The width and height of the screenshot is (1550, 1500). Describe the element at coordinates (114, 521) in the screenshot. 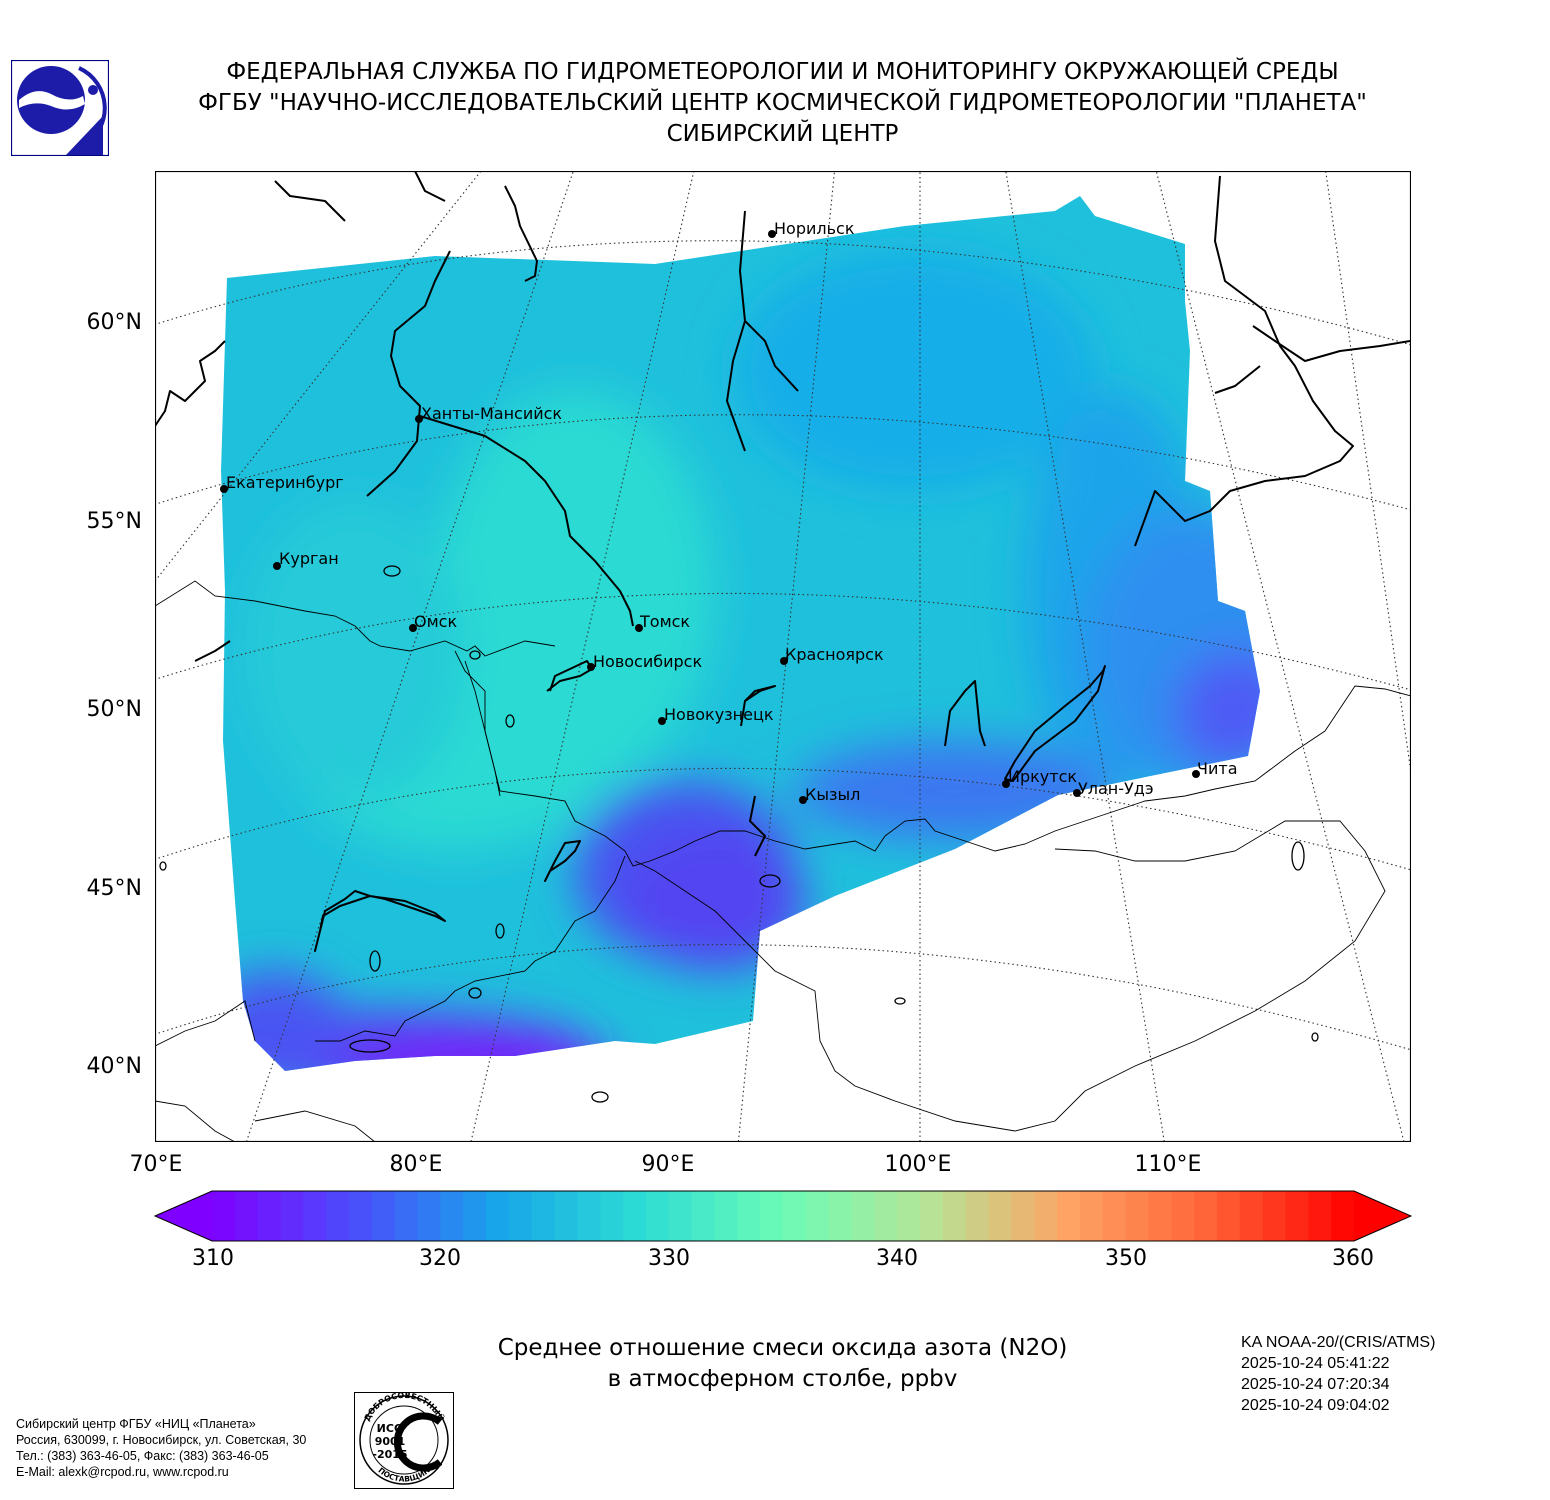

I see `lat-label-55: 55°N` at that location.